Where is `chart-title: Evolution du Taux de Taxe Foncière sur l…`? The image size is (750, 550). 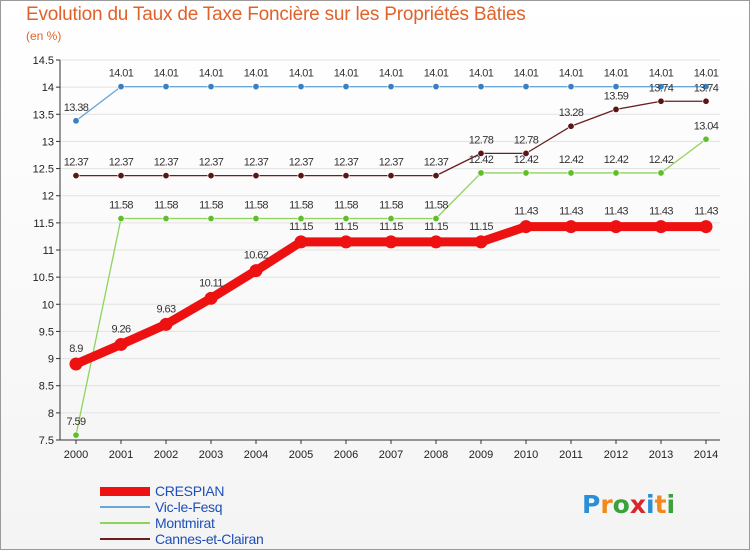 chart-title: Evolution du Taux de Taxe Foncière sur l… is located at coordinates (276, 14).